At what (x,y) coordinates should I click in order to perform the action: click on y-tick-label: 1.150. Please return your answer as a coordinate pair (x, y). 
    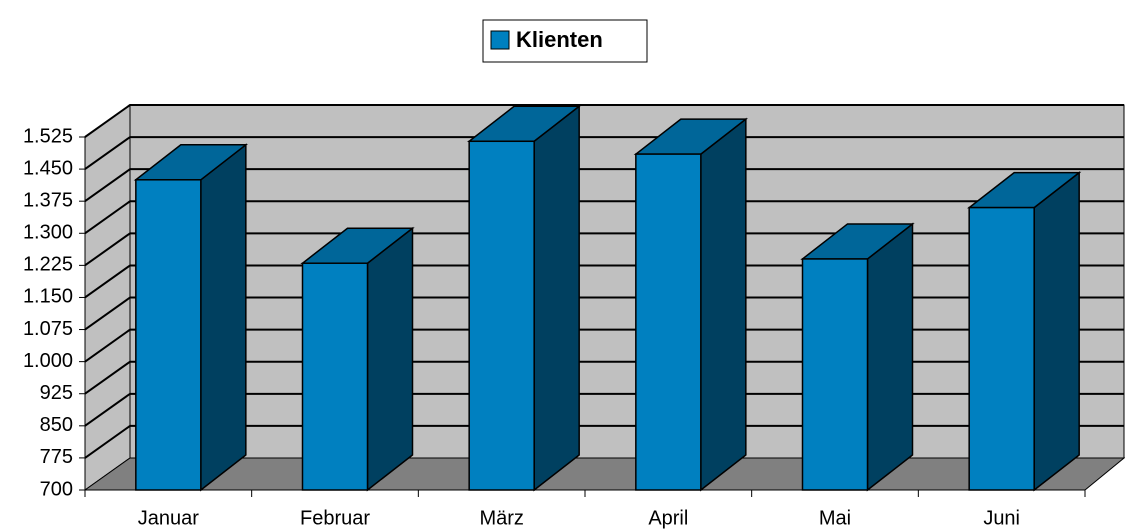
    Looking at the image, I should click on (48, 297).